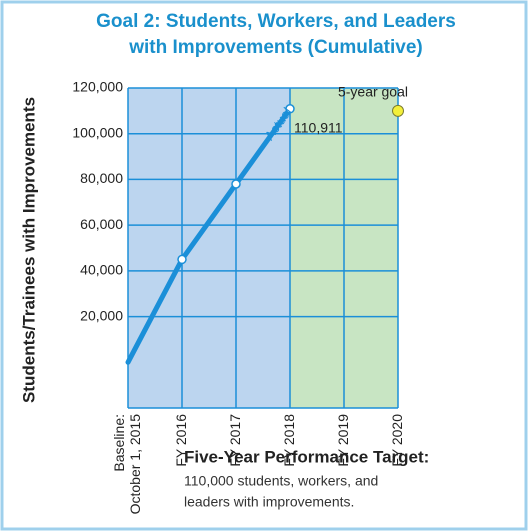 This screenshot has width=528, height=531. I want to click on x-tick-label: FY 2020, so click(397, 440).